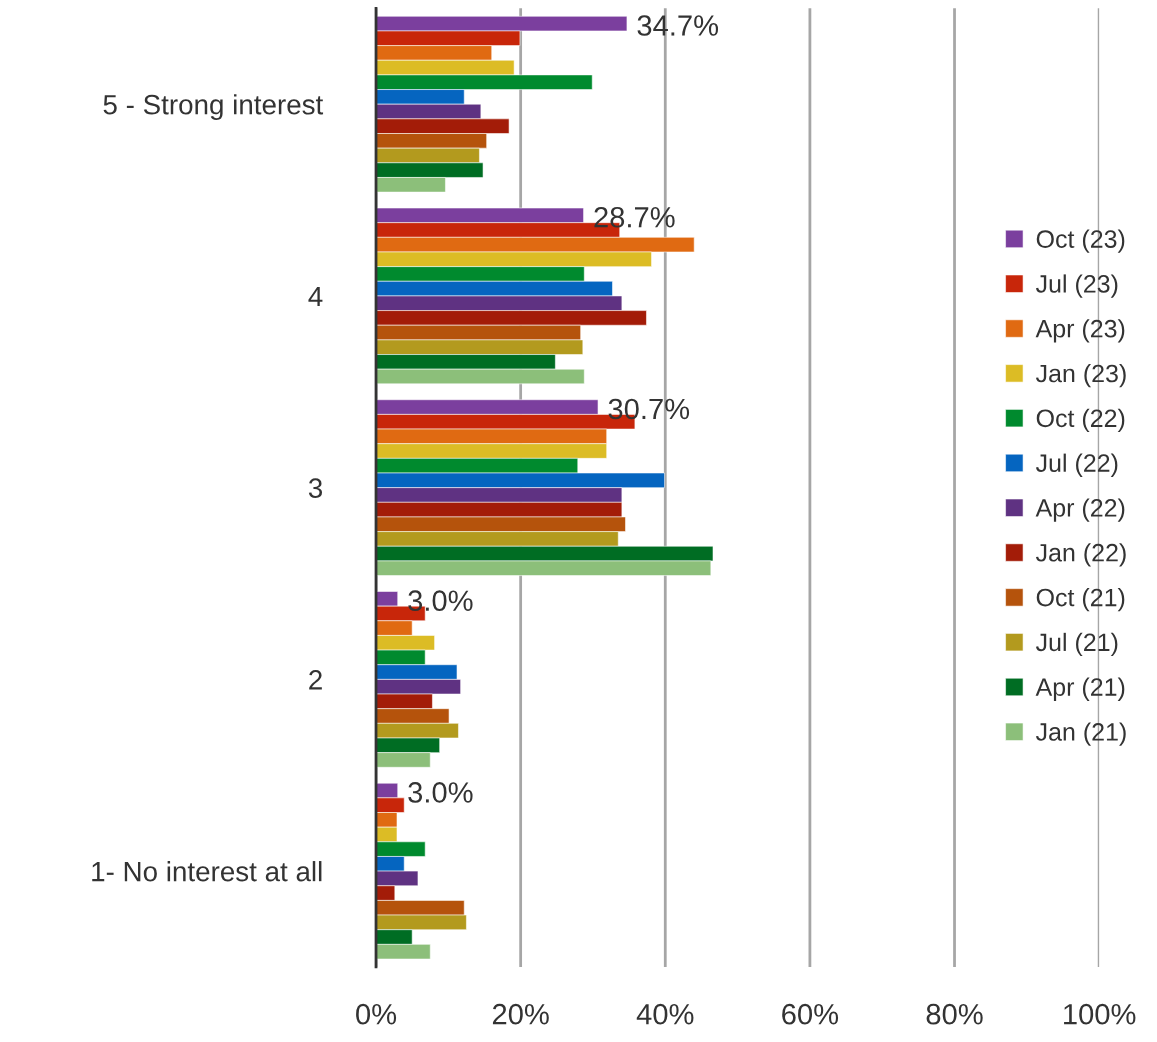 This screenshot has width=1157, height=1042. What do you see at coordinates (1080, 600) in the screenshot?
I see `legend-label: Oct (21)` at bounding box center [1080, 600].